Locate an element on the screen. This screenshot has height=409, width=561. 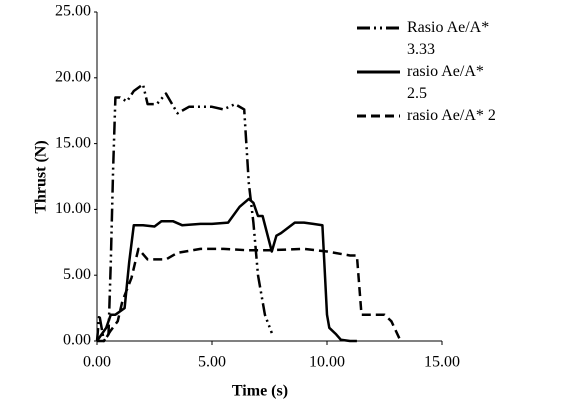
x-tick-label: 5.00 is located at coordinates (212, 362).